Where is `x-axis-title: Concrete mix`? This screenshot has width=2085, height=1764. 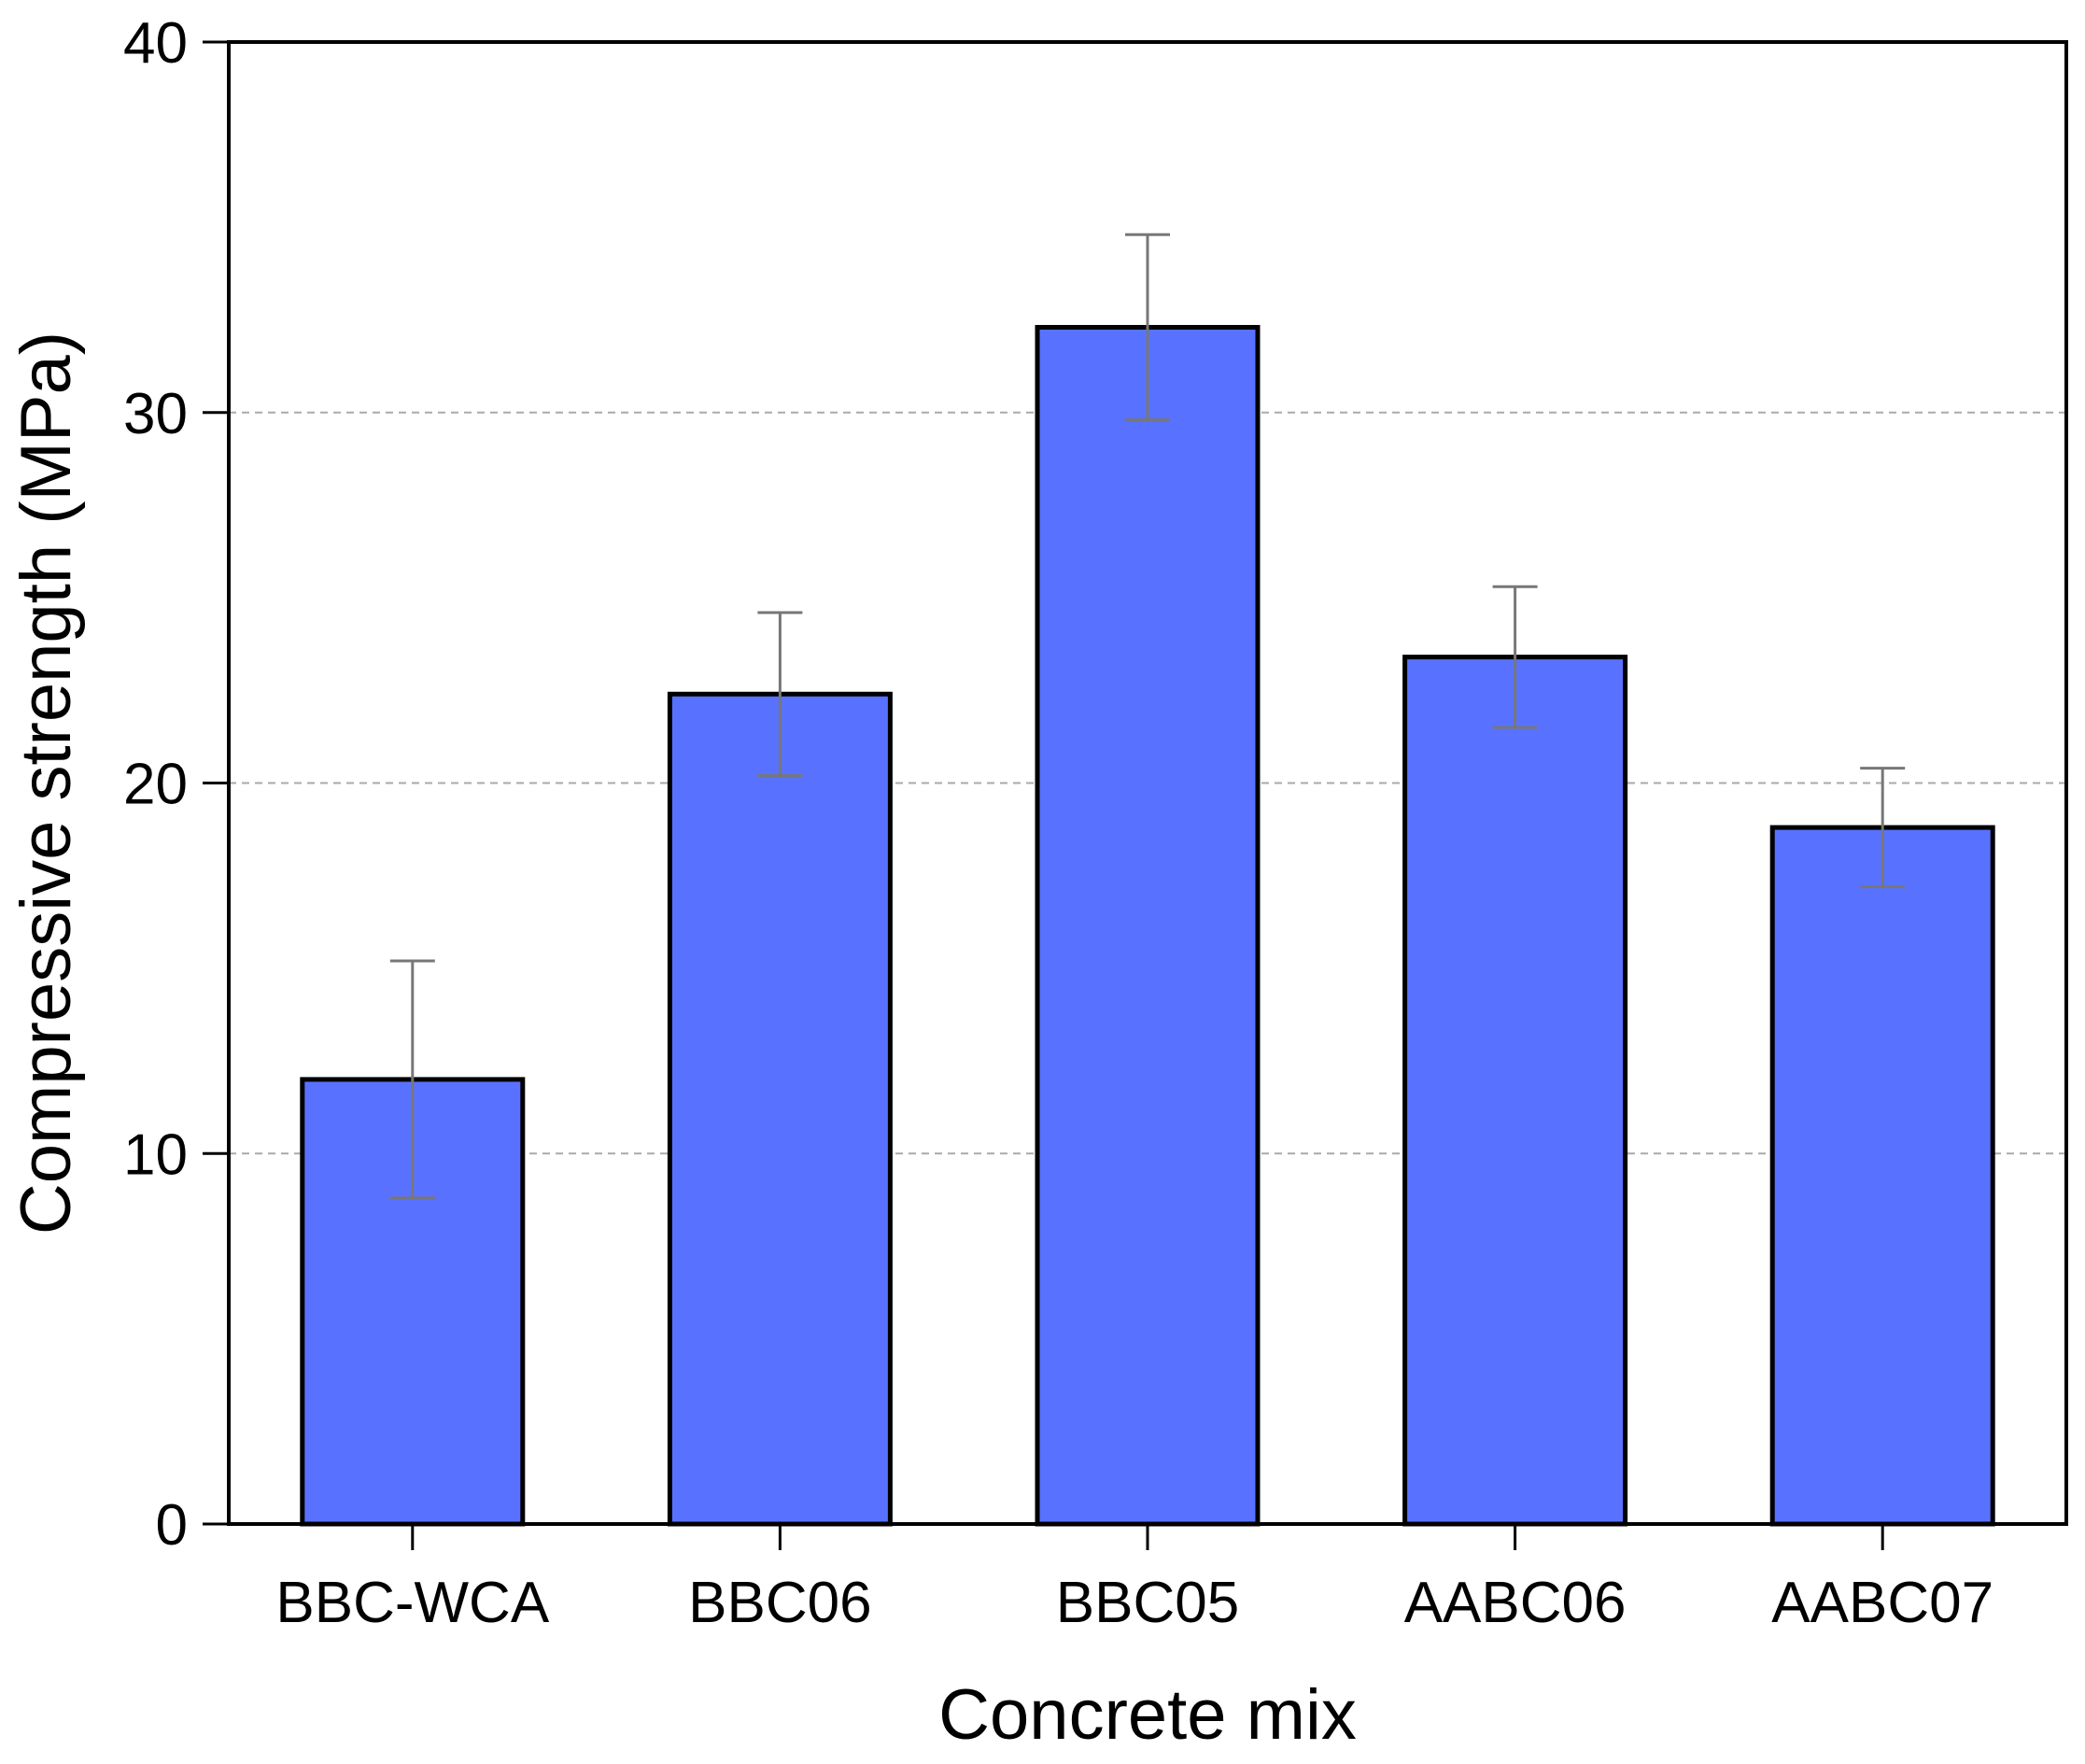
x-axis-title: Concrete mix is located at coordinates (1147, 1715).